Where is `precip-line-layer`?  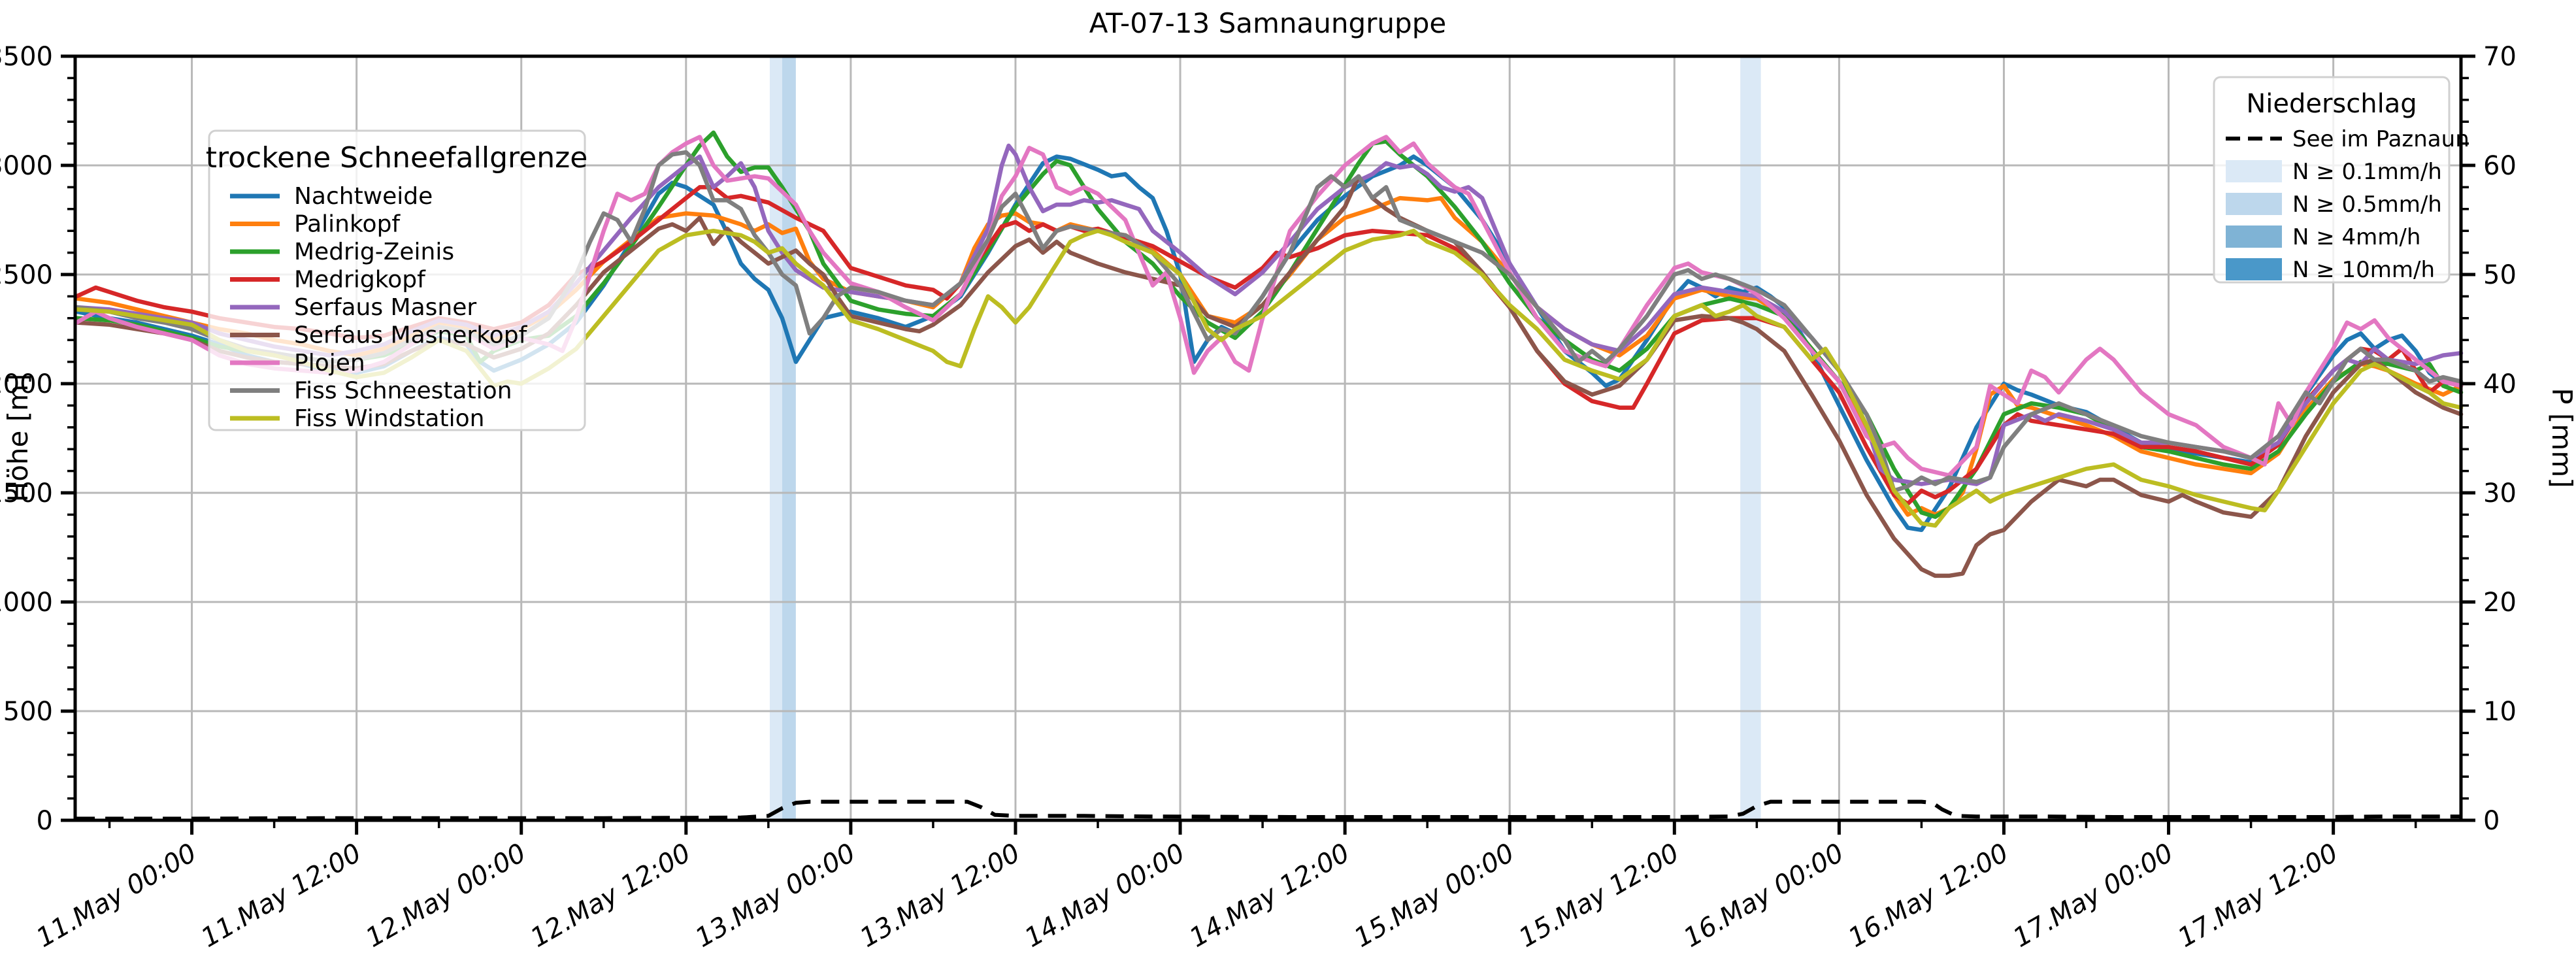 precip-line-layer is located at coordinates (1268, 810).